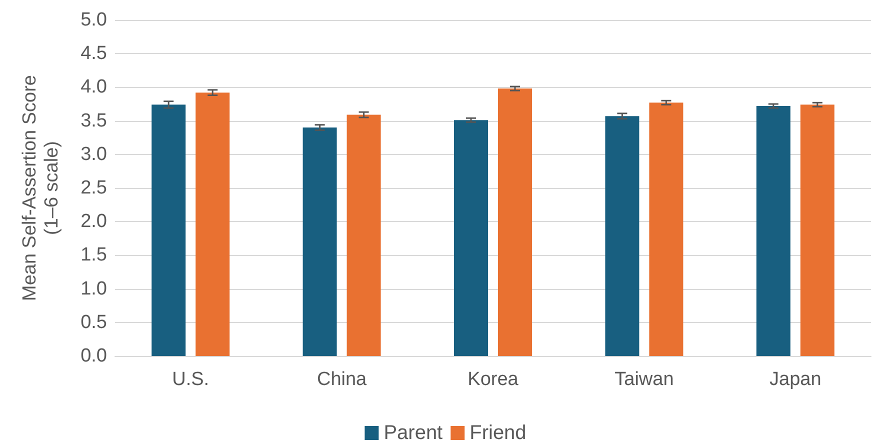 The image size is (891, 448). I want to click on y-tick-label: 1.0, so click(93, 289).